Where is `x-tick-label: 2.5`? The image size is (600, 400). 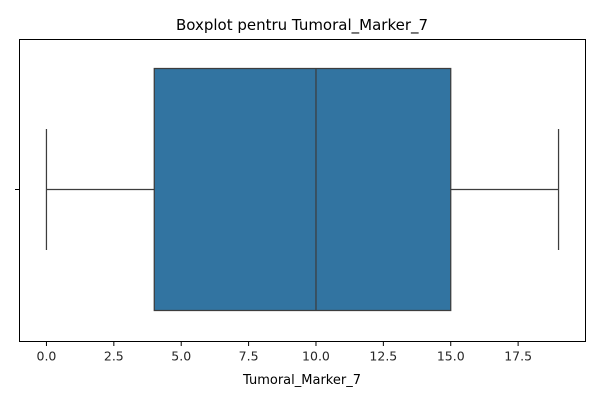
x-tick-label: 2.5 is located at coordinates (114, 356).